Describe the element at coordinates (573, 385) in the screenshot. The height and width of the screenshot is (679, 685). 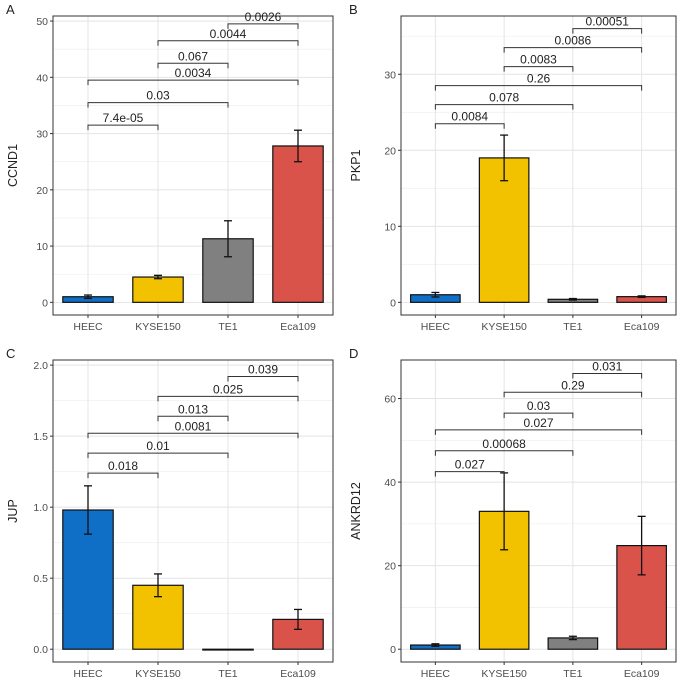
I see `p-value-label: 0.29` at that location.